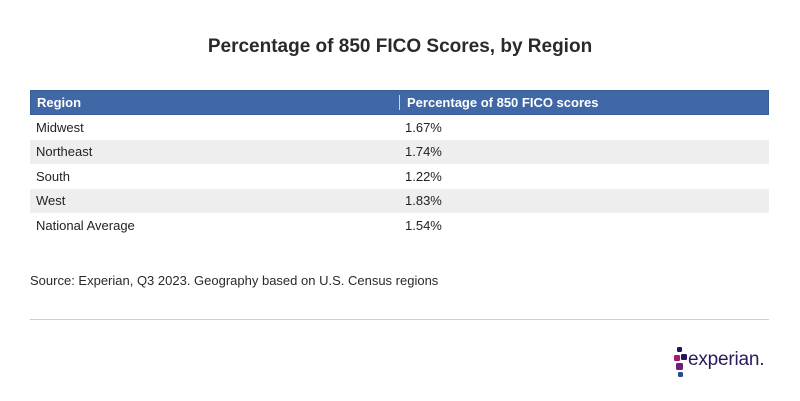 Image resolution: width=800 pixels, height=401 pixels. Describe the element at coordinates (85, 225) in the screenshot. I see `region-cell: National Average` at that location.